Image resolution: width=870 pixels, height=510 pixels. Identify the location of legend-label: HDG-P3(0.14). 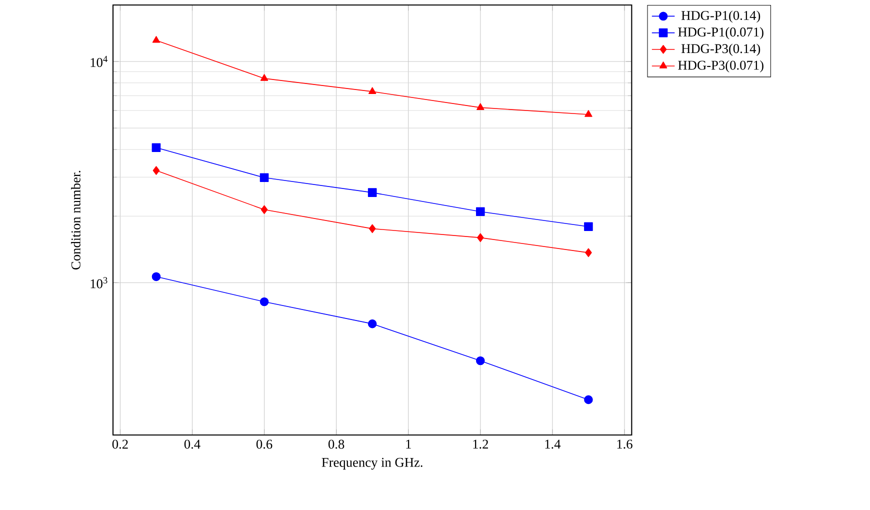
(720, 50).